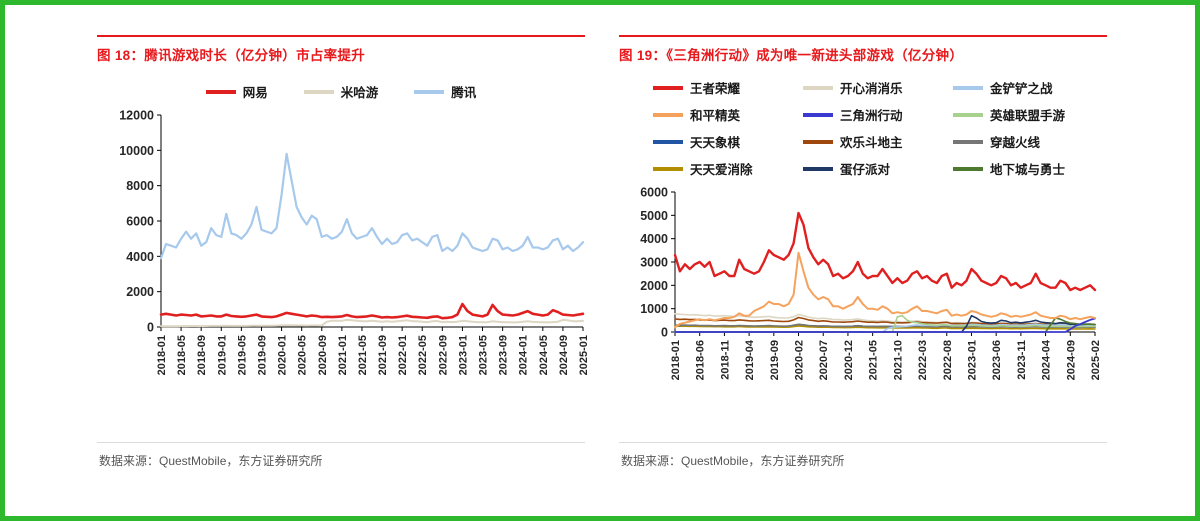  Describe the element at coordinates (800, 360) in the screenshot. I see `svg-text: 2020-02` at that location.